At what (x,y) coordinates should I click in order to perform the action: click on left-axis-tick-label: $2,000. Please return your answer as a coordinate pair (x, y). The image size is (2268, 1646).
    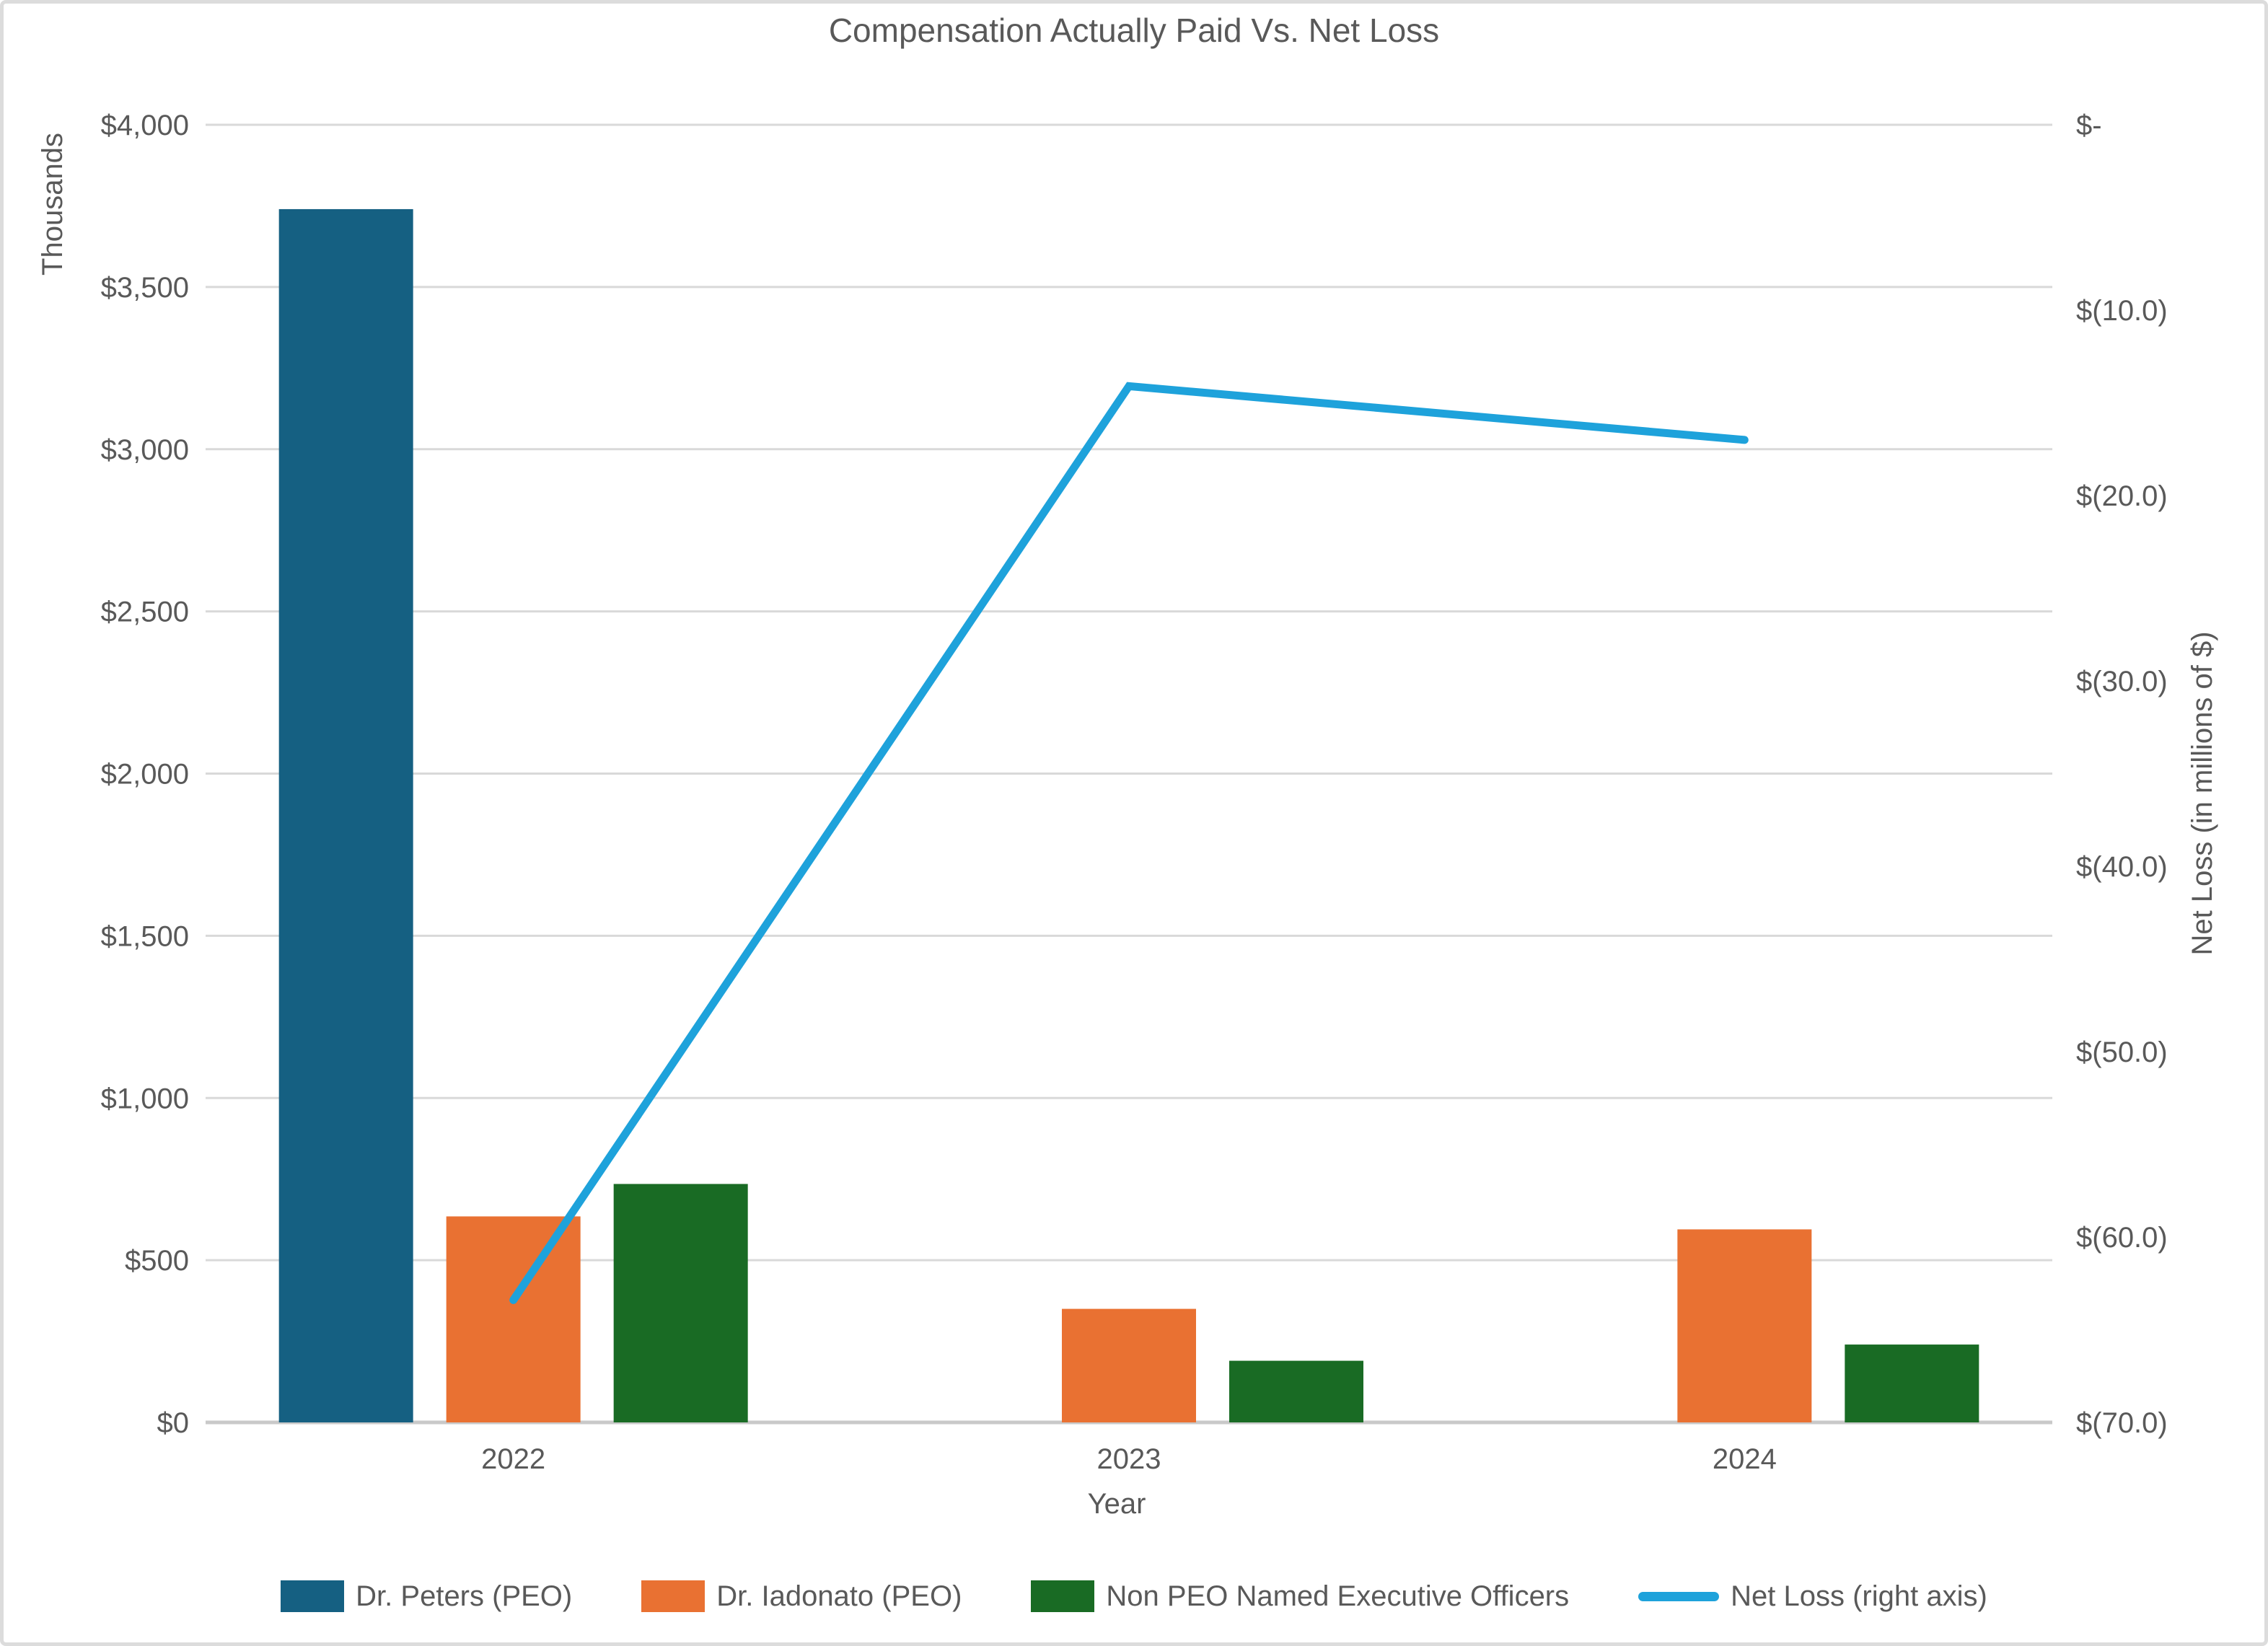
    Looking at the image, I should click on (145, 775).